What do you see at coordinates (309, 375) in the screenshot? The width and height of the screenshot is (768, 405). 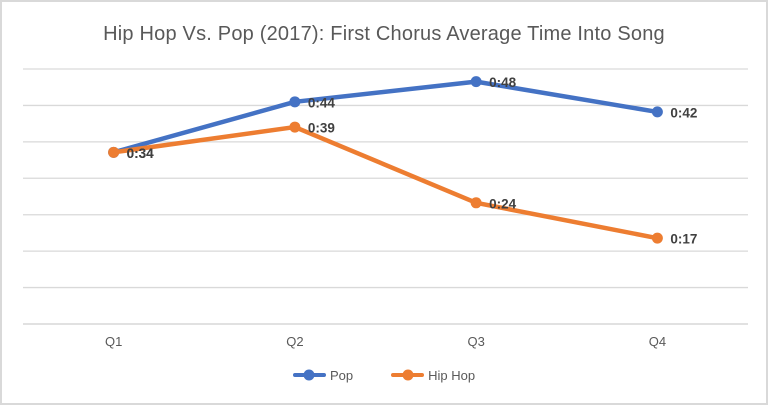 I see `pop-series-swatch-icon` at bounding box center [309, 375].